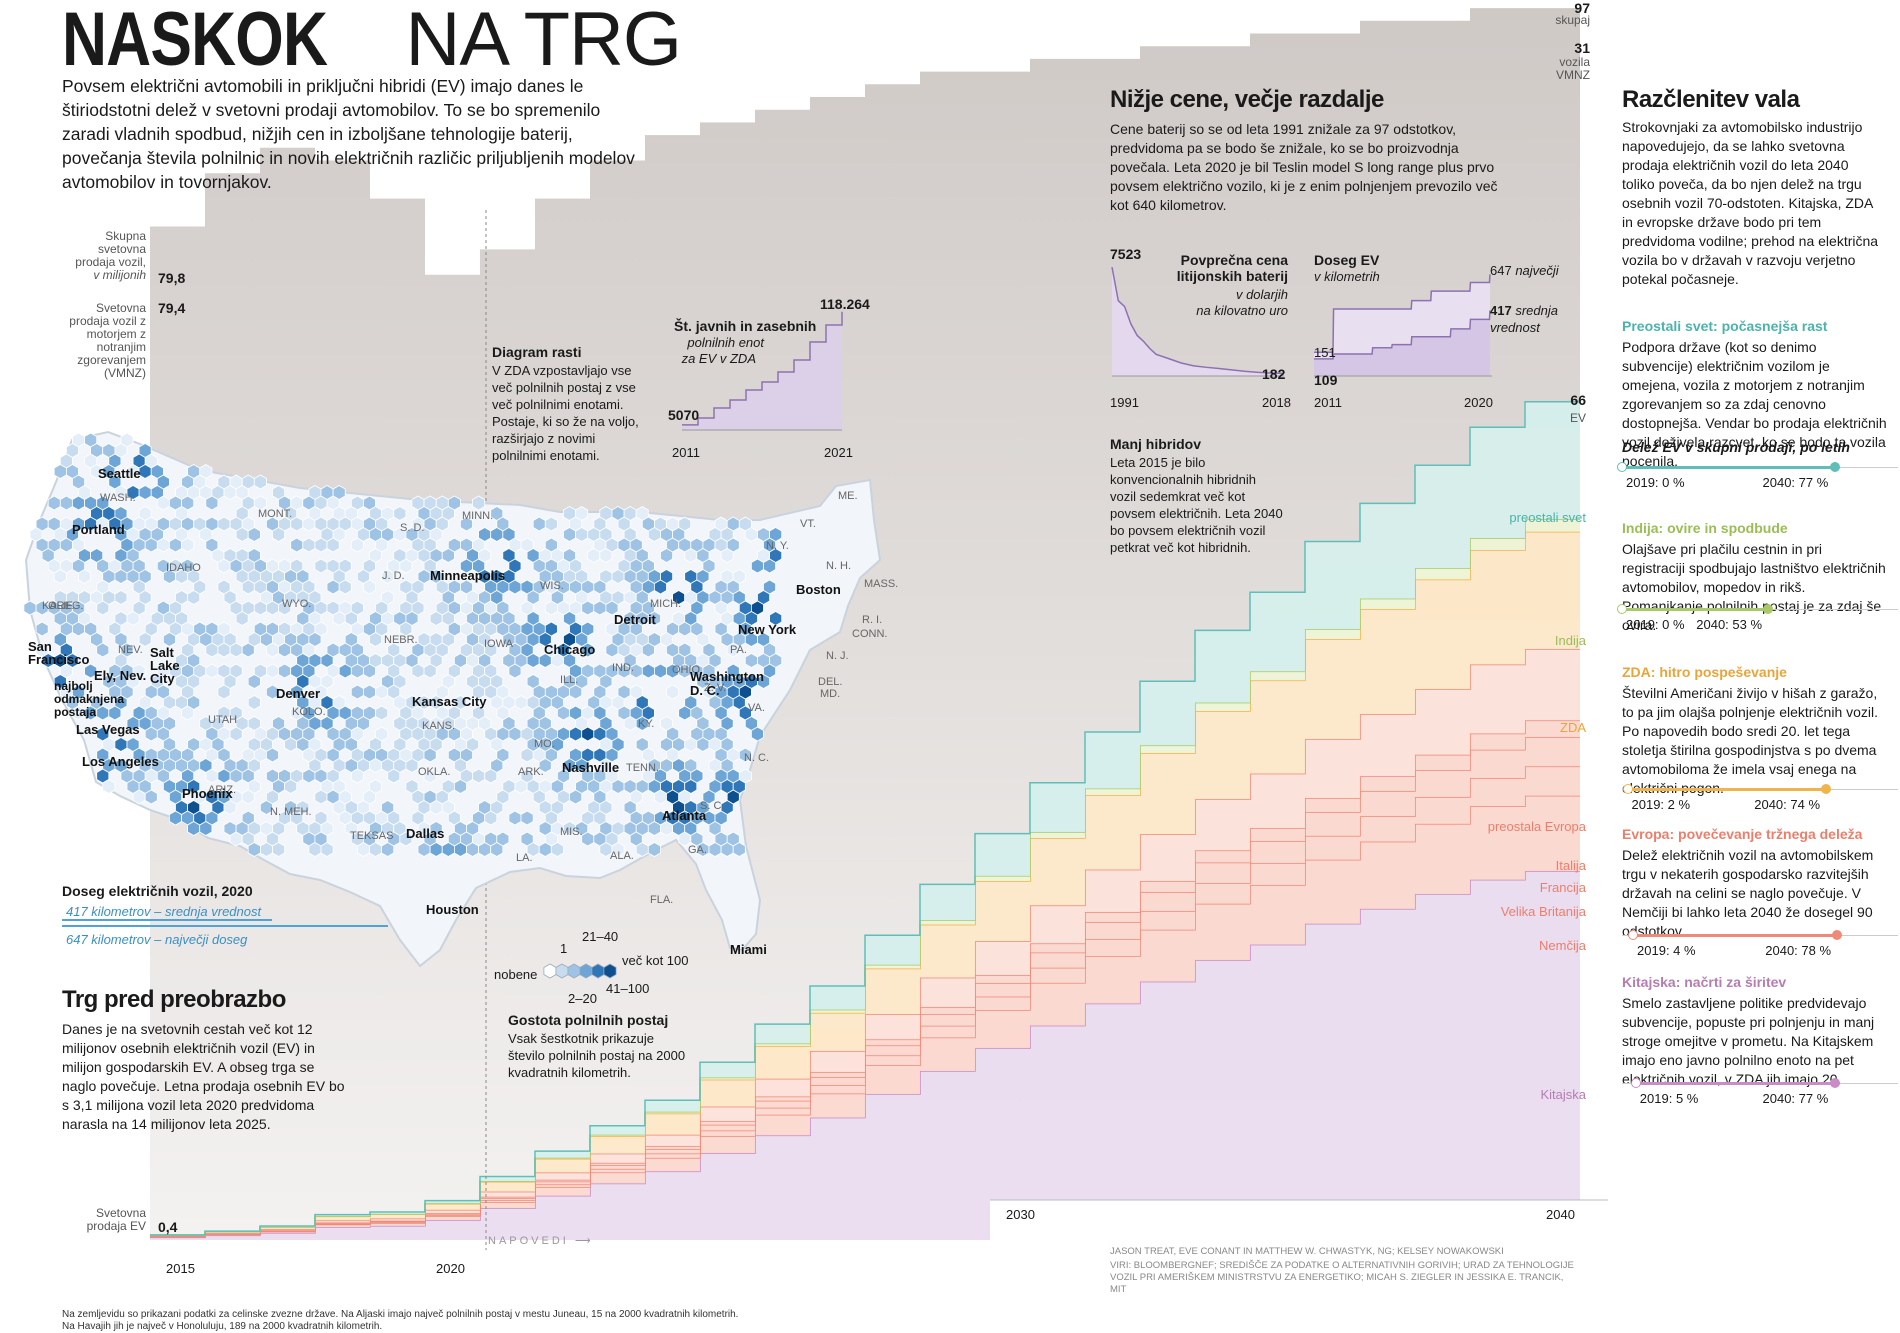  What do you see at coordinates (1328, 402) in the screenshot?
I see `range-x-start: 2011` at bounding box center [1328, 402].